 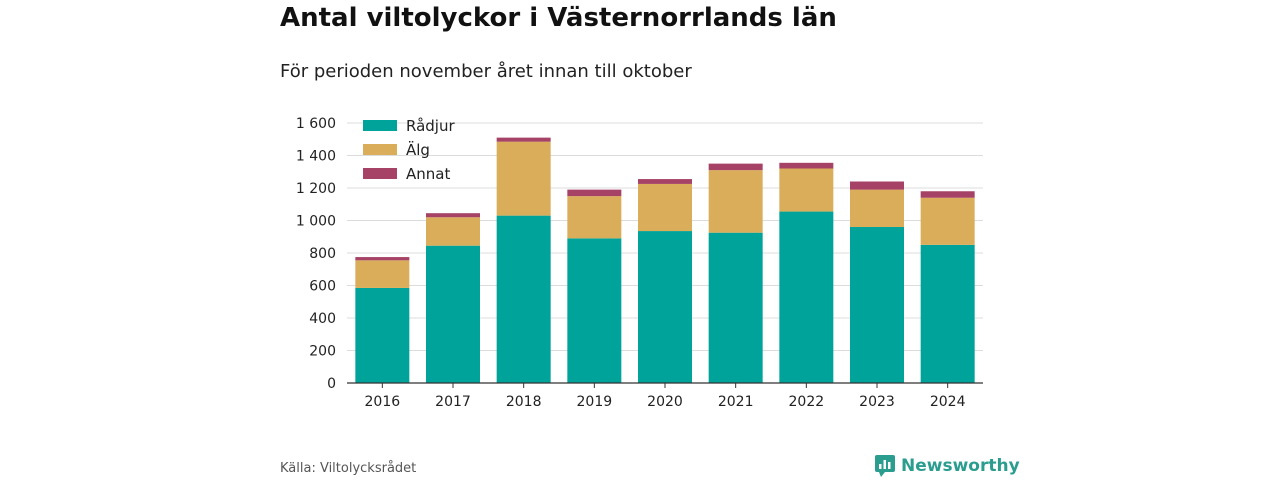 I want to click on bar-älg-2022, so click(x=806, y=190).